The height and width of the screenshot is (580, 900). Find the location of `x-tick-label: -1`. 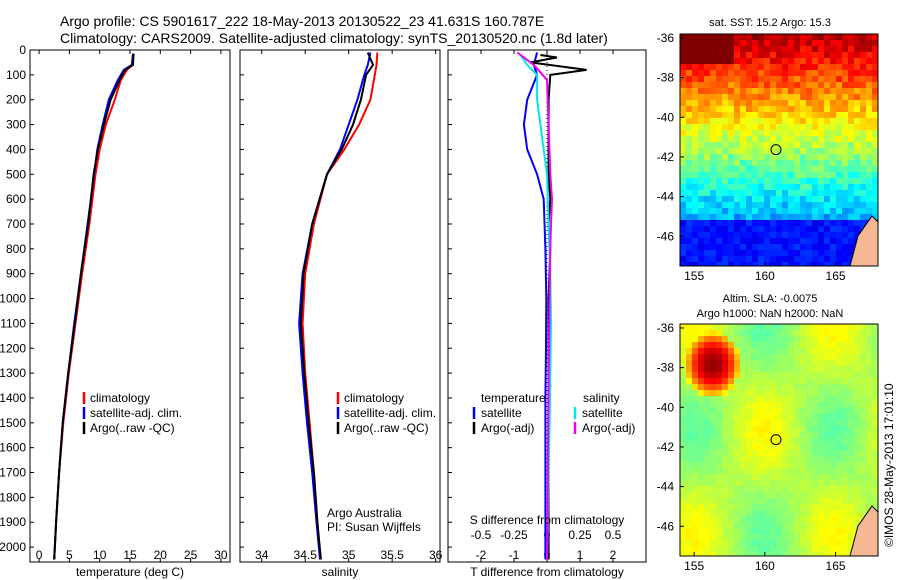

x-tick-label: -1 is located at coordinates (514, 555).